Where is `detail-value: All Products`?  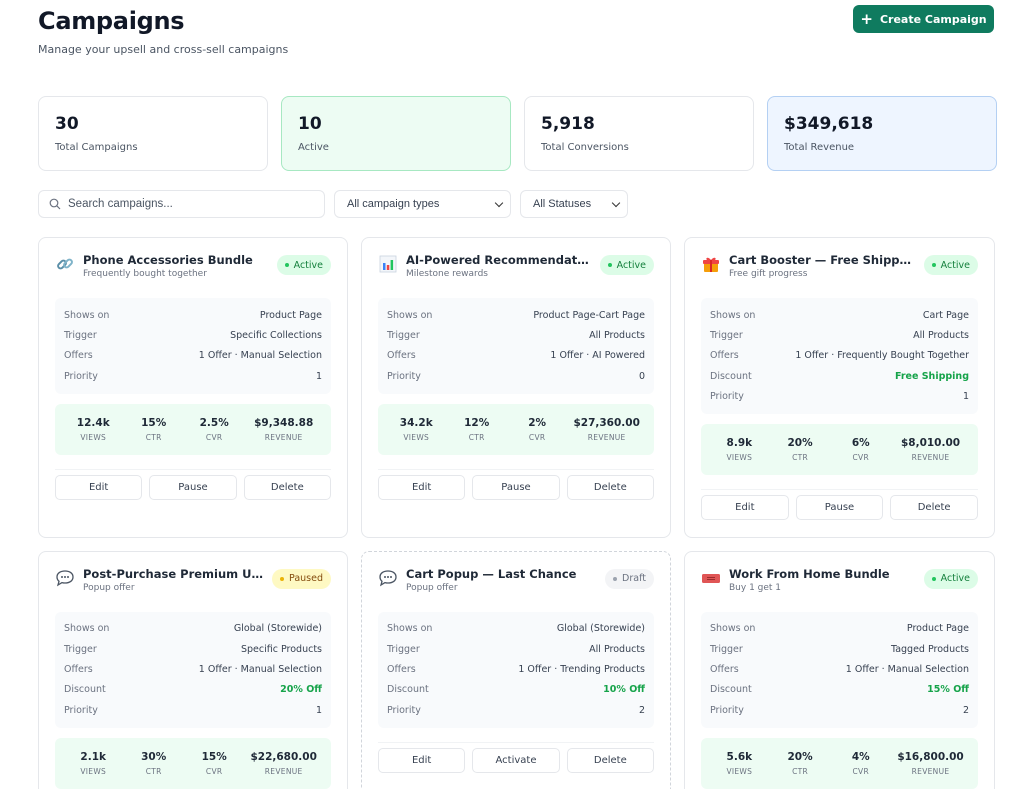
detail-value: All Products is located at coordinates (617, 649).